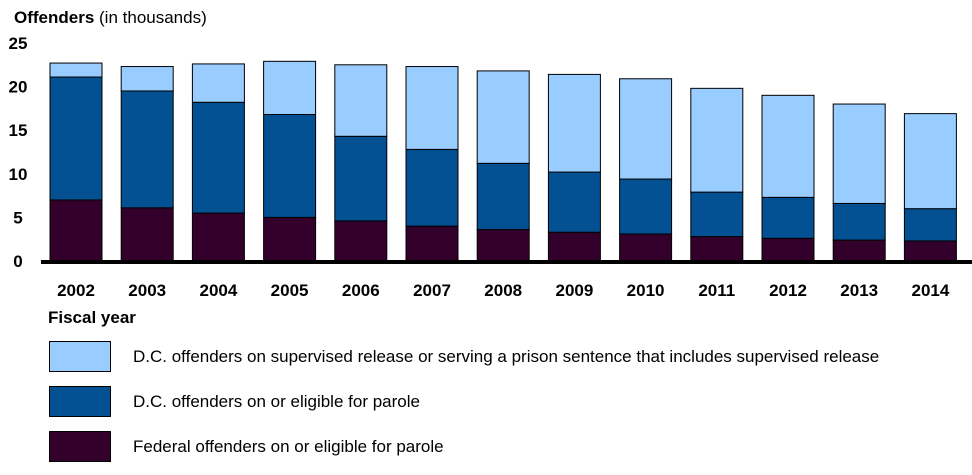 This screenshot has width=972, height=475. What do you see at coordinates (76, 70) in the screenshot?
I see `bar-dc_supervised-2002` at bounding box center [76, 70].